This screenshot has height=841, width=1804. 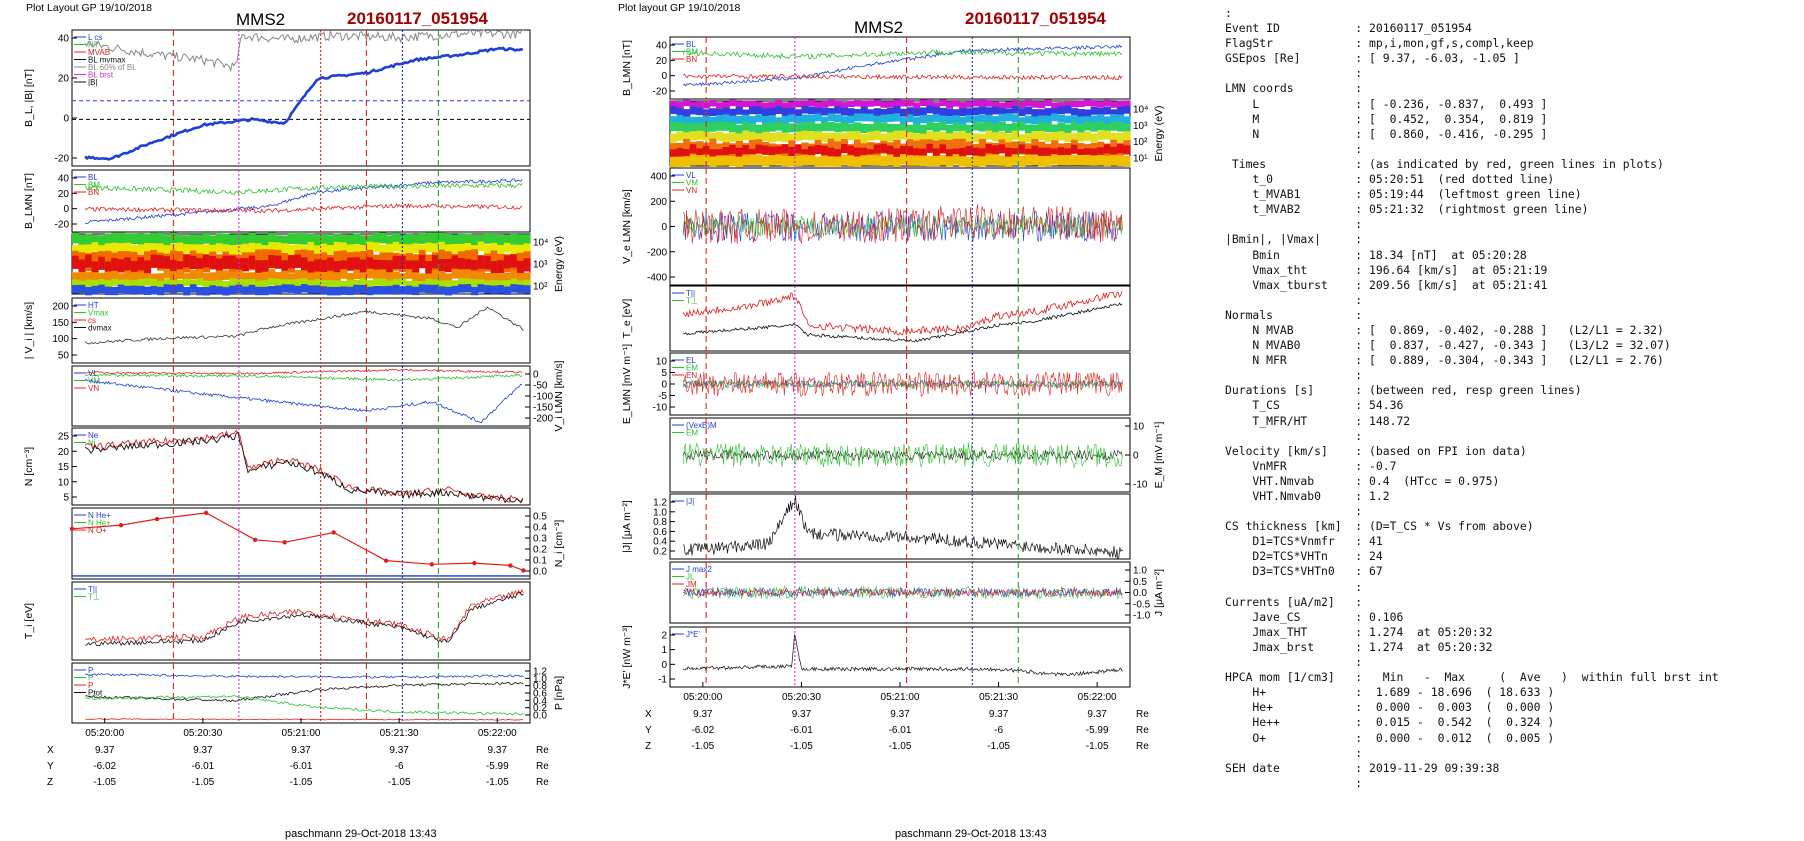 I want to click on panel-frame, so click(x=900, y=526).